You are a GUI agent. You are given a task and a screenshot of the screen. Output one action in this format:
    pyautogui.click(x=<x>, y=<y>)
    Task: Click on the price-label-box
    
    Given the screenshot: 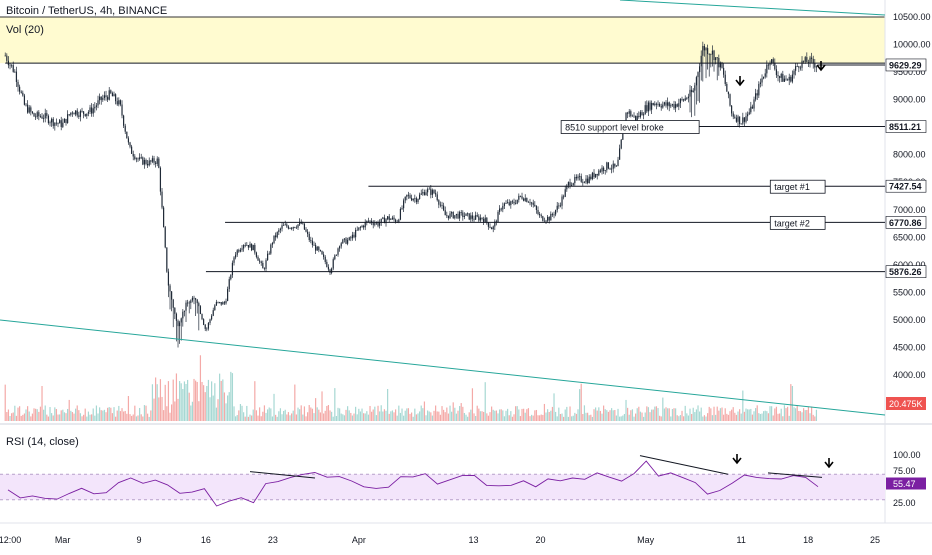 What is the action you would take?
    pyautogui.click(x=906, y=271)
    